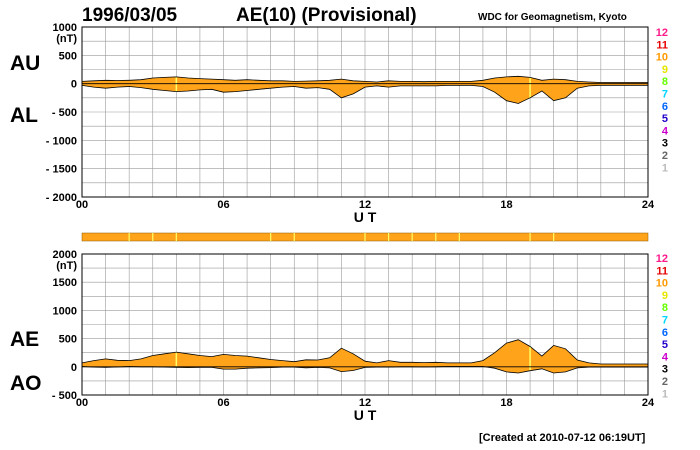  Describe the element at coordinates (24, 115) in the screenshot. I see `series-label-al: AL` at that location.